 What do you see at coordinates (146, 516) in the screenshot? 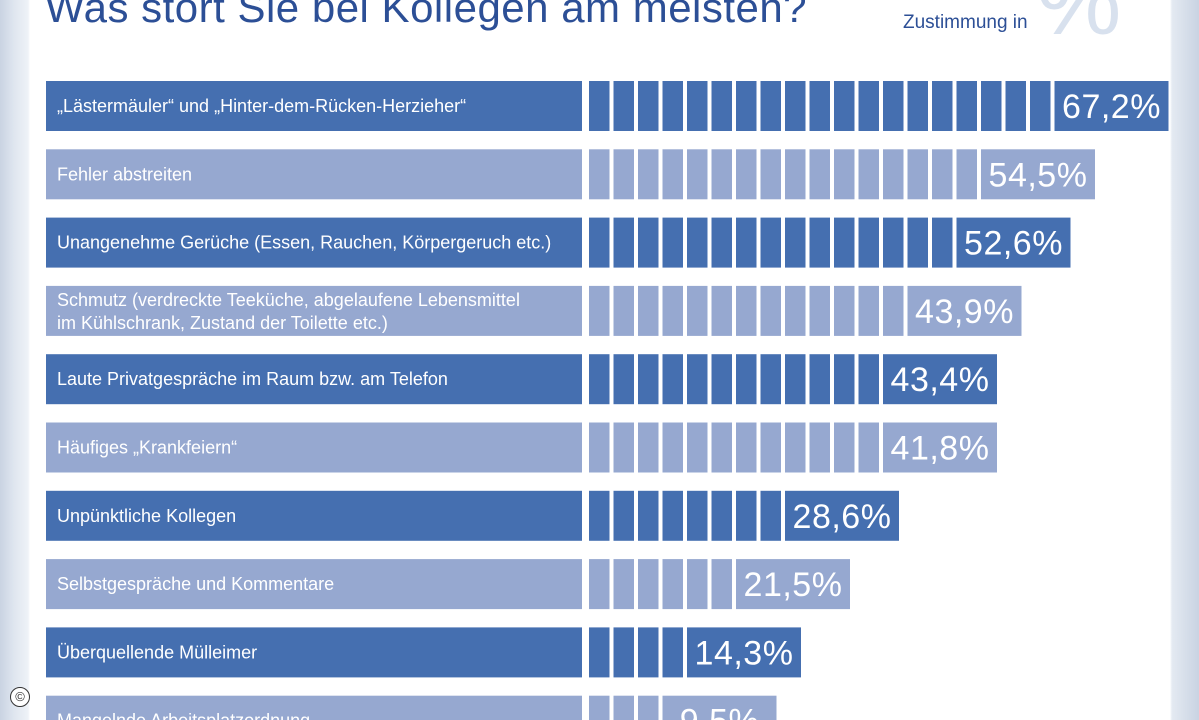
I see `category-label: Unpünktliche Kollegen` at bounding box center [146, 516].